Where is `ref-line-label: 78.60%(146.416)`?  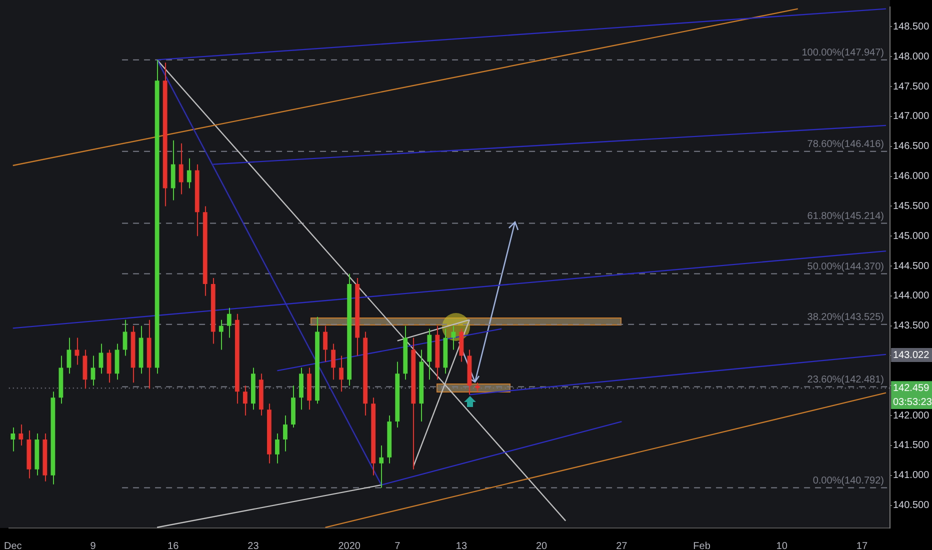 ref-line-label: 78.60%(146.416) is located at coordinates (845, 144).